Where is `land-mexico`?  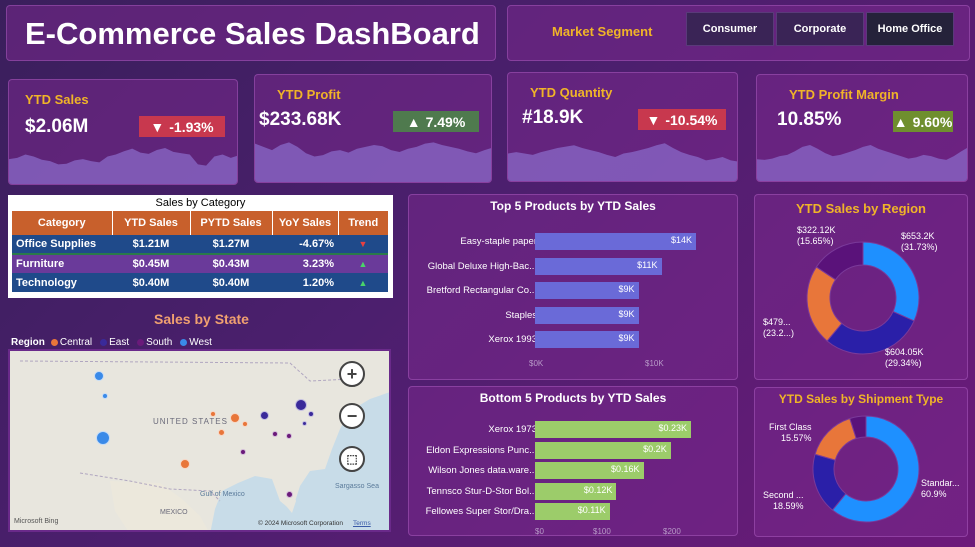
land-mexico is located at coordinates (159, 505).